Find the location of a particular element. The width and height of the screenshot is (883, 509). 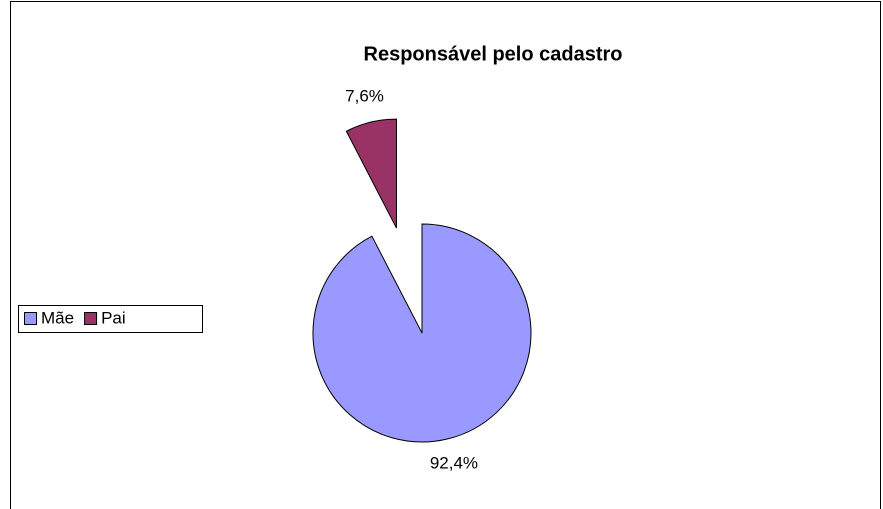

data-label: 7,6% is located at coordinates (364, 95).